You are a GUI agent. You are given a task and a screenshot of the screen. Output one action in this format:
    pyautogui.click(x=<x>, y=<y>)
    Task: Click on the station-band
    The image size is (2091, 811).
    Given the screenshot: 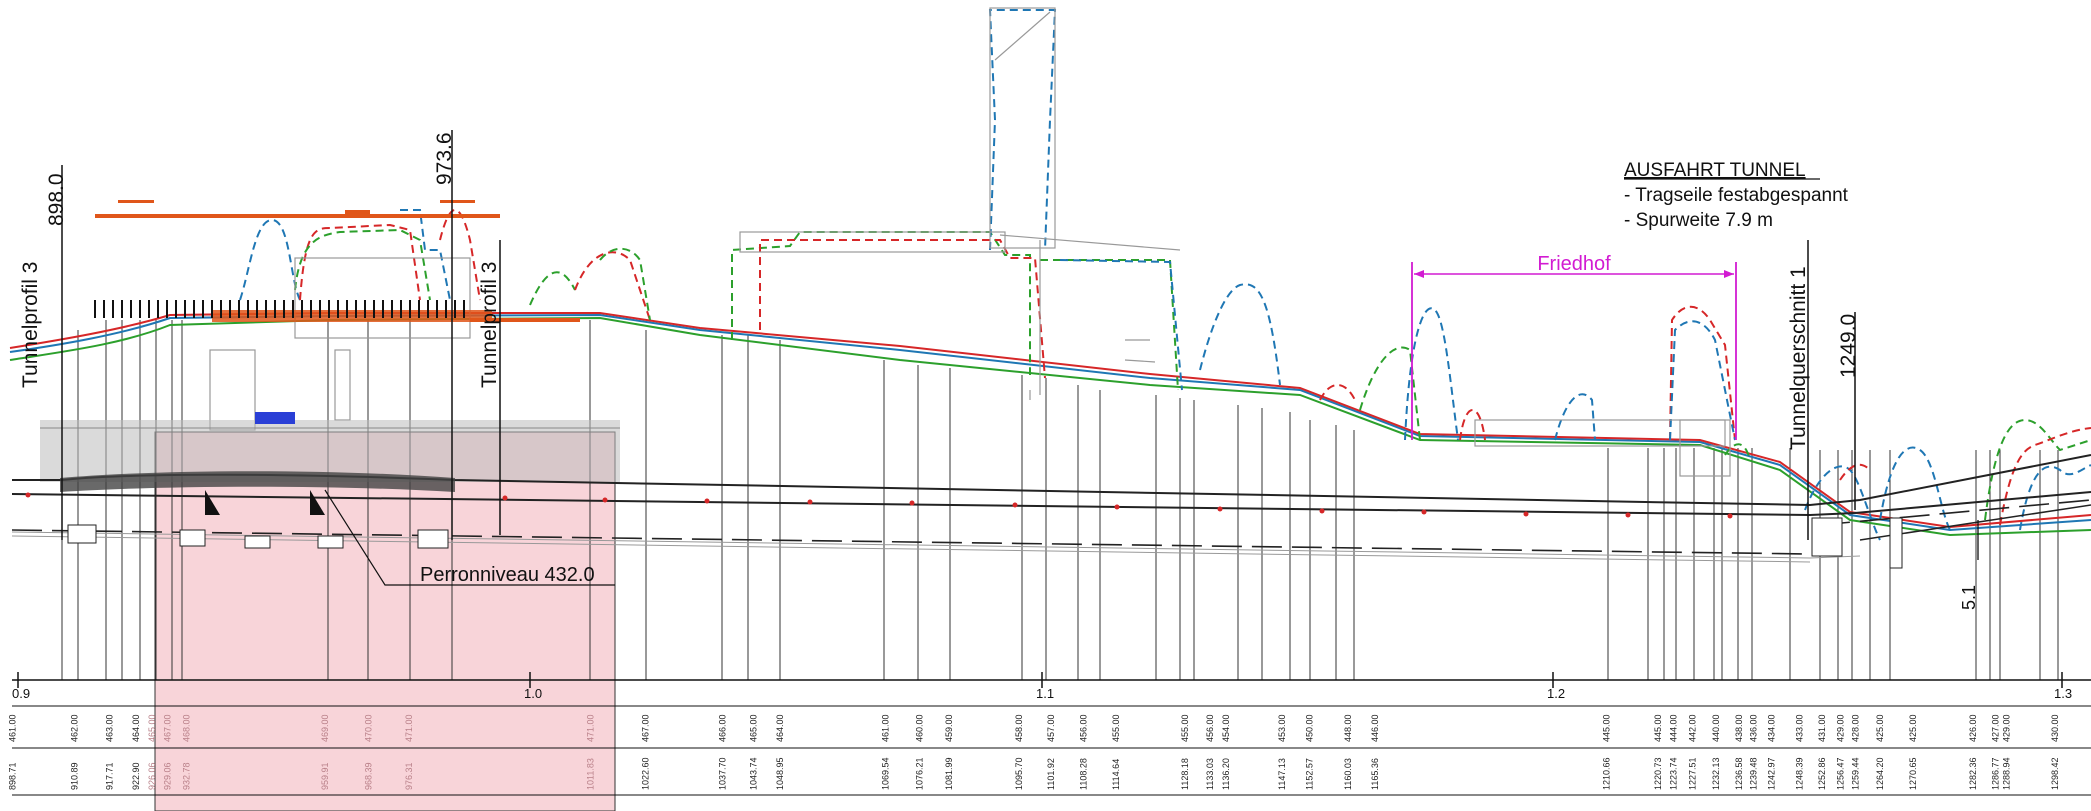 What is the action you would take?
    pyautogui.click(x=330, y=447)
    